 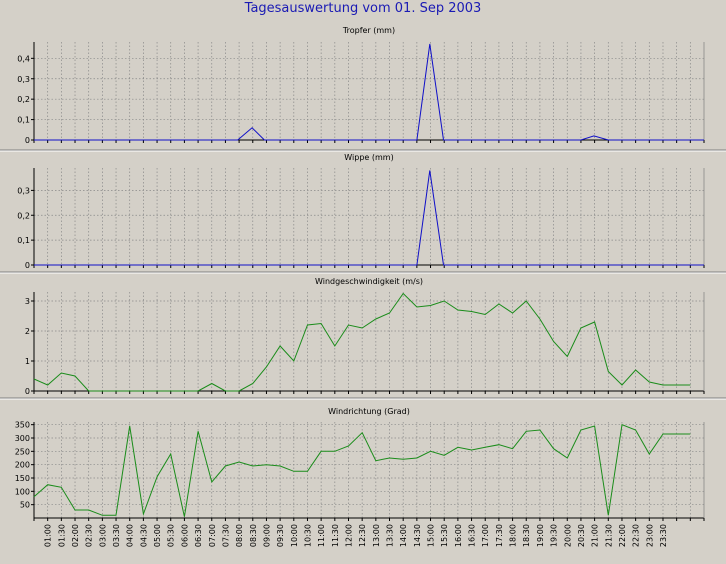 What do you see at coordinates (157, 535) in the screenshot?
I see `x-tick-label: 05:00` at bounding box center [157, 535].